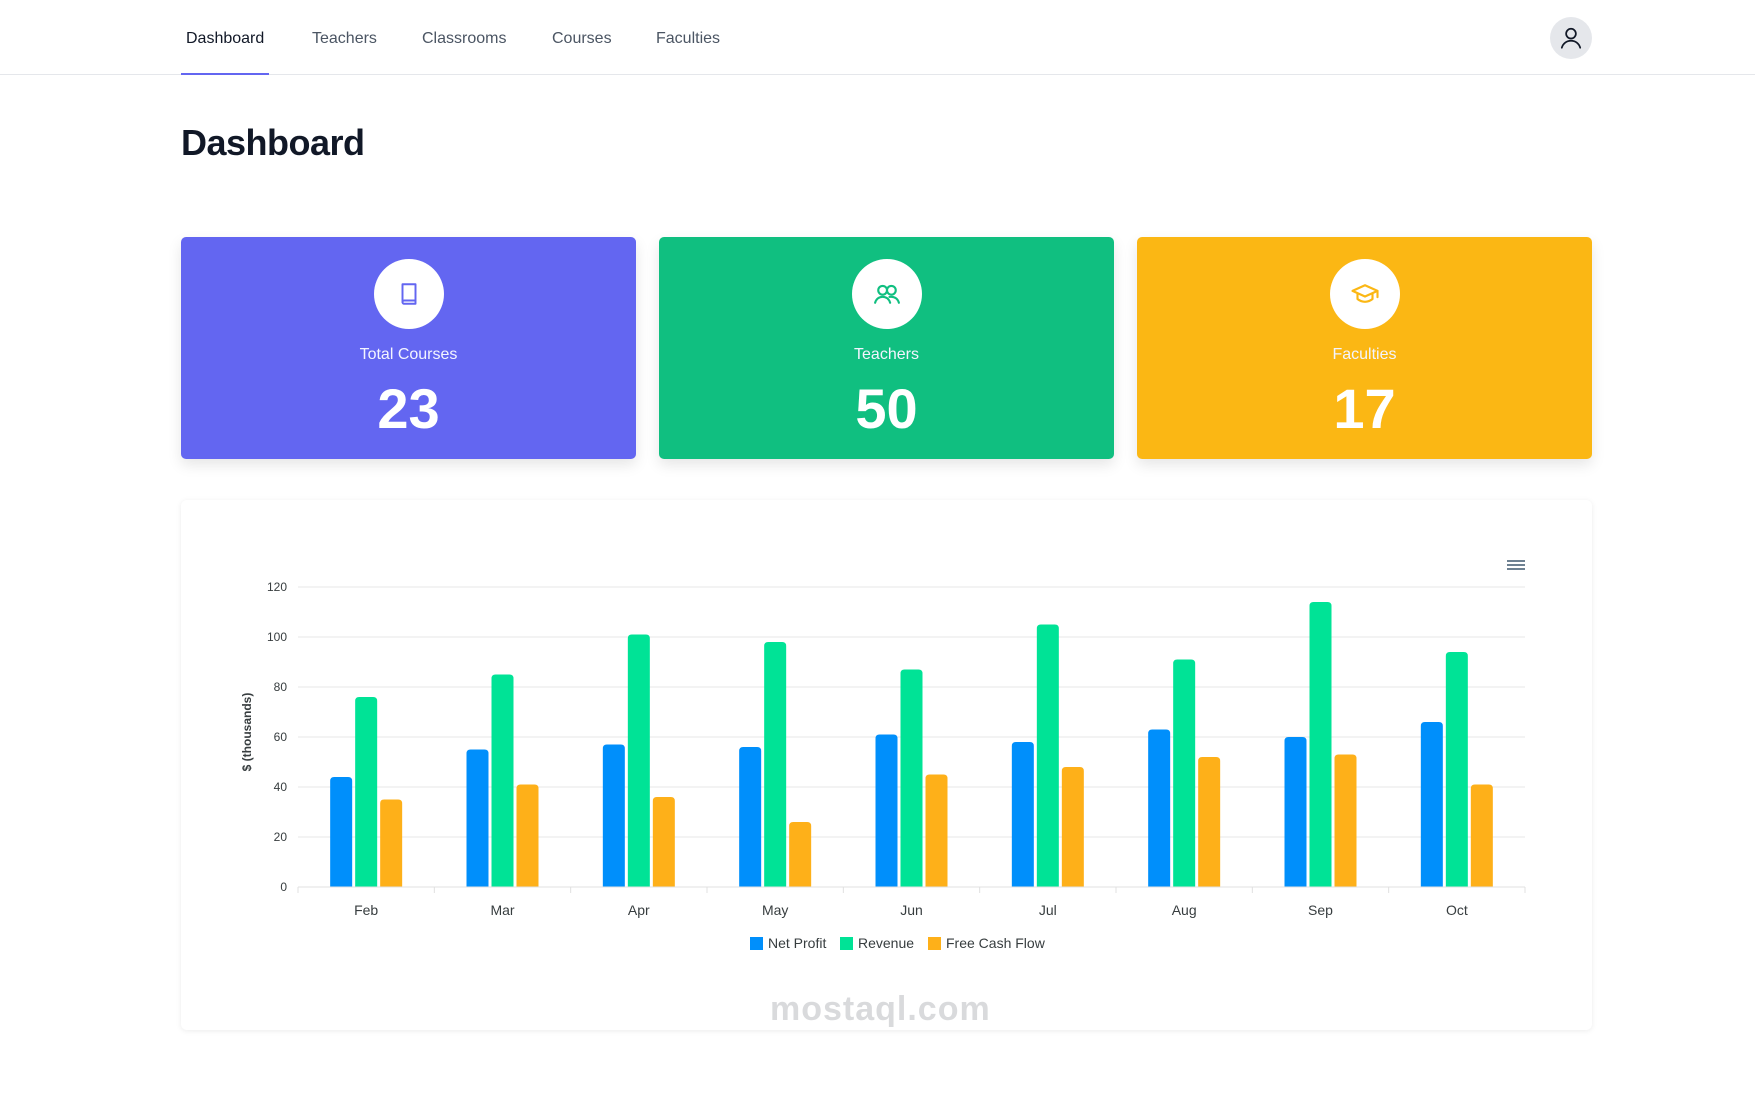 This screenshot has height=1114, width=1755. Describe the element at coordinates (1516, 565) in the screenshot. I see `hamburger-menu-icon` at that location.